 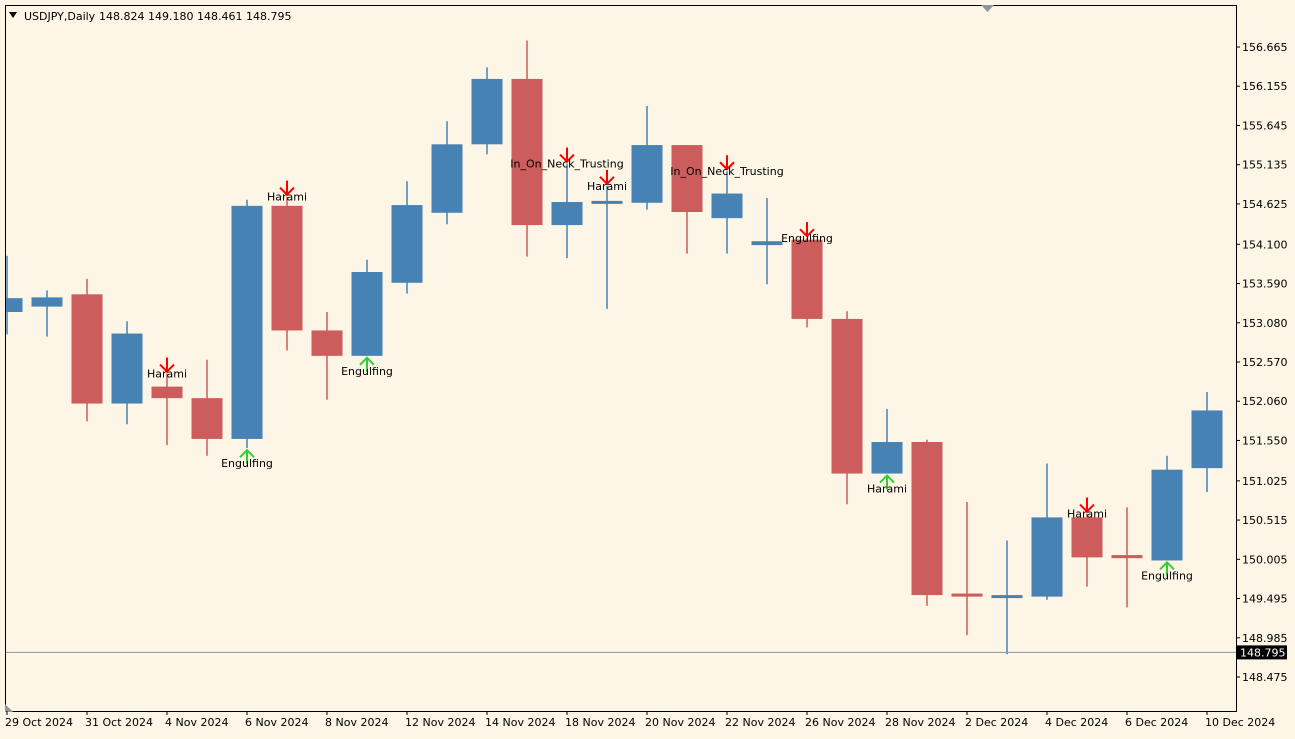 I want to click on pattern-label: In_On_Neck_Trusting, so click(x=566, y=164).